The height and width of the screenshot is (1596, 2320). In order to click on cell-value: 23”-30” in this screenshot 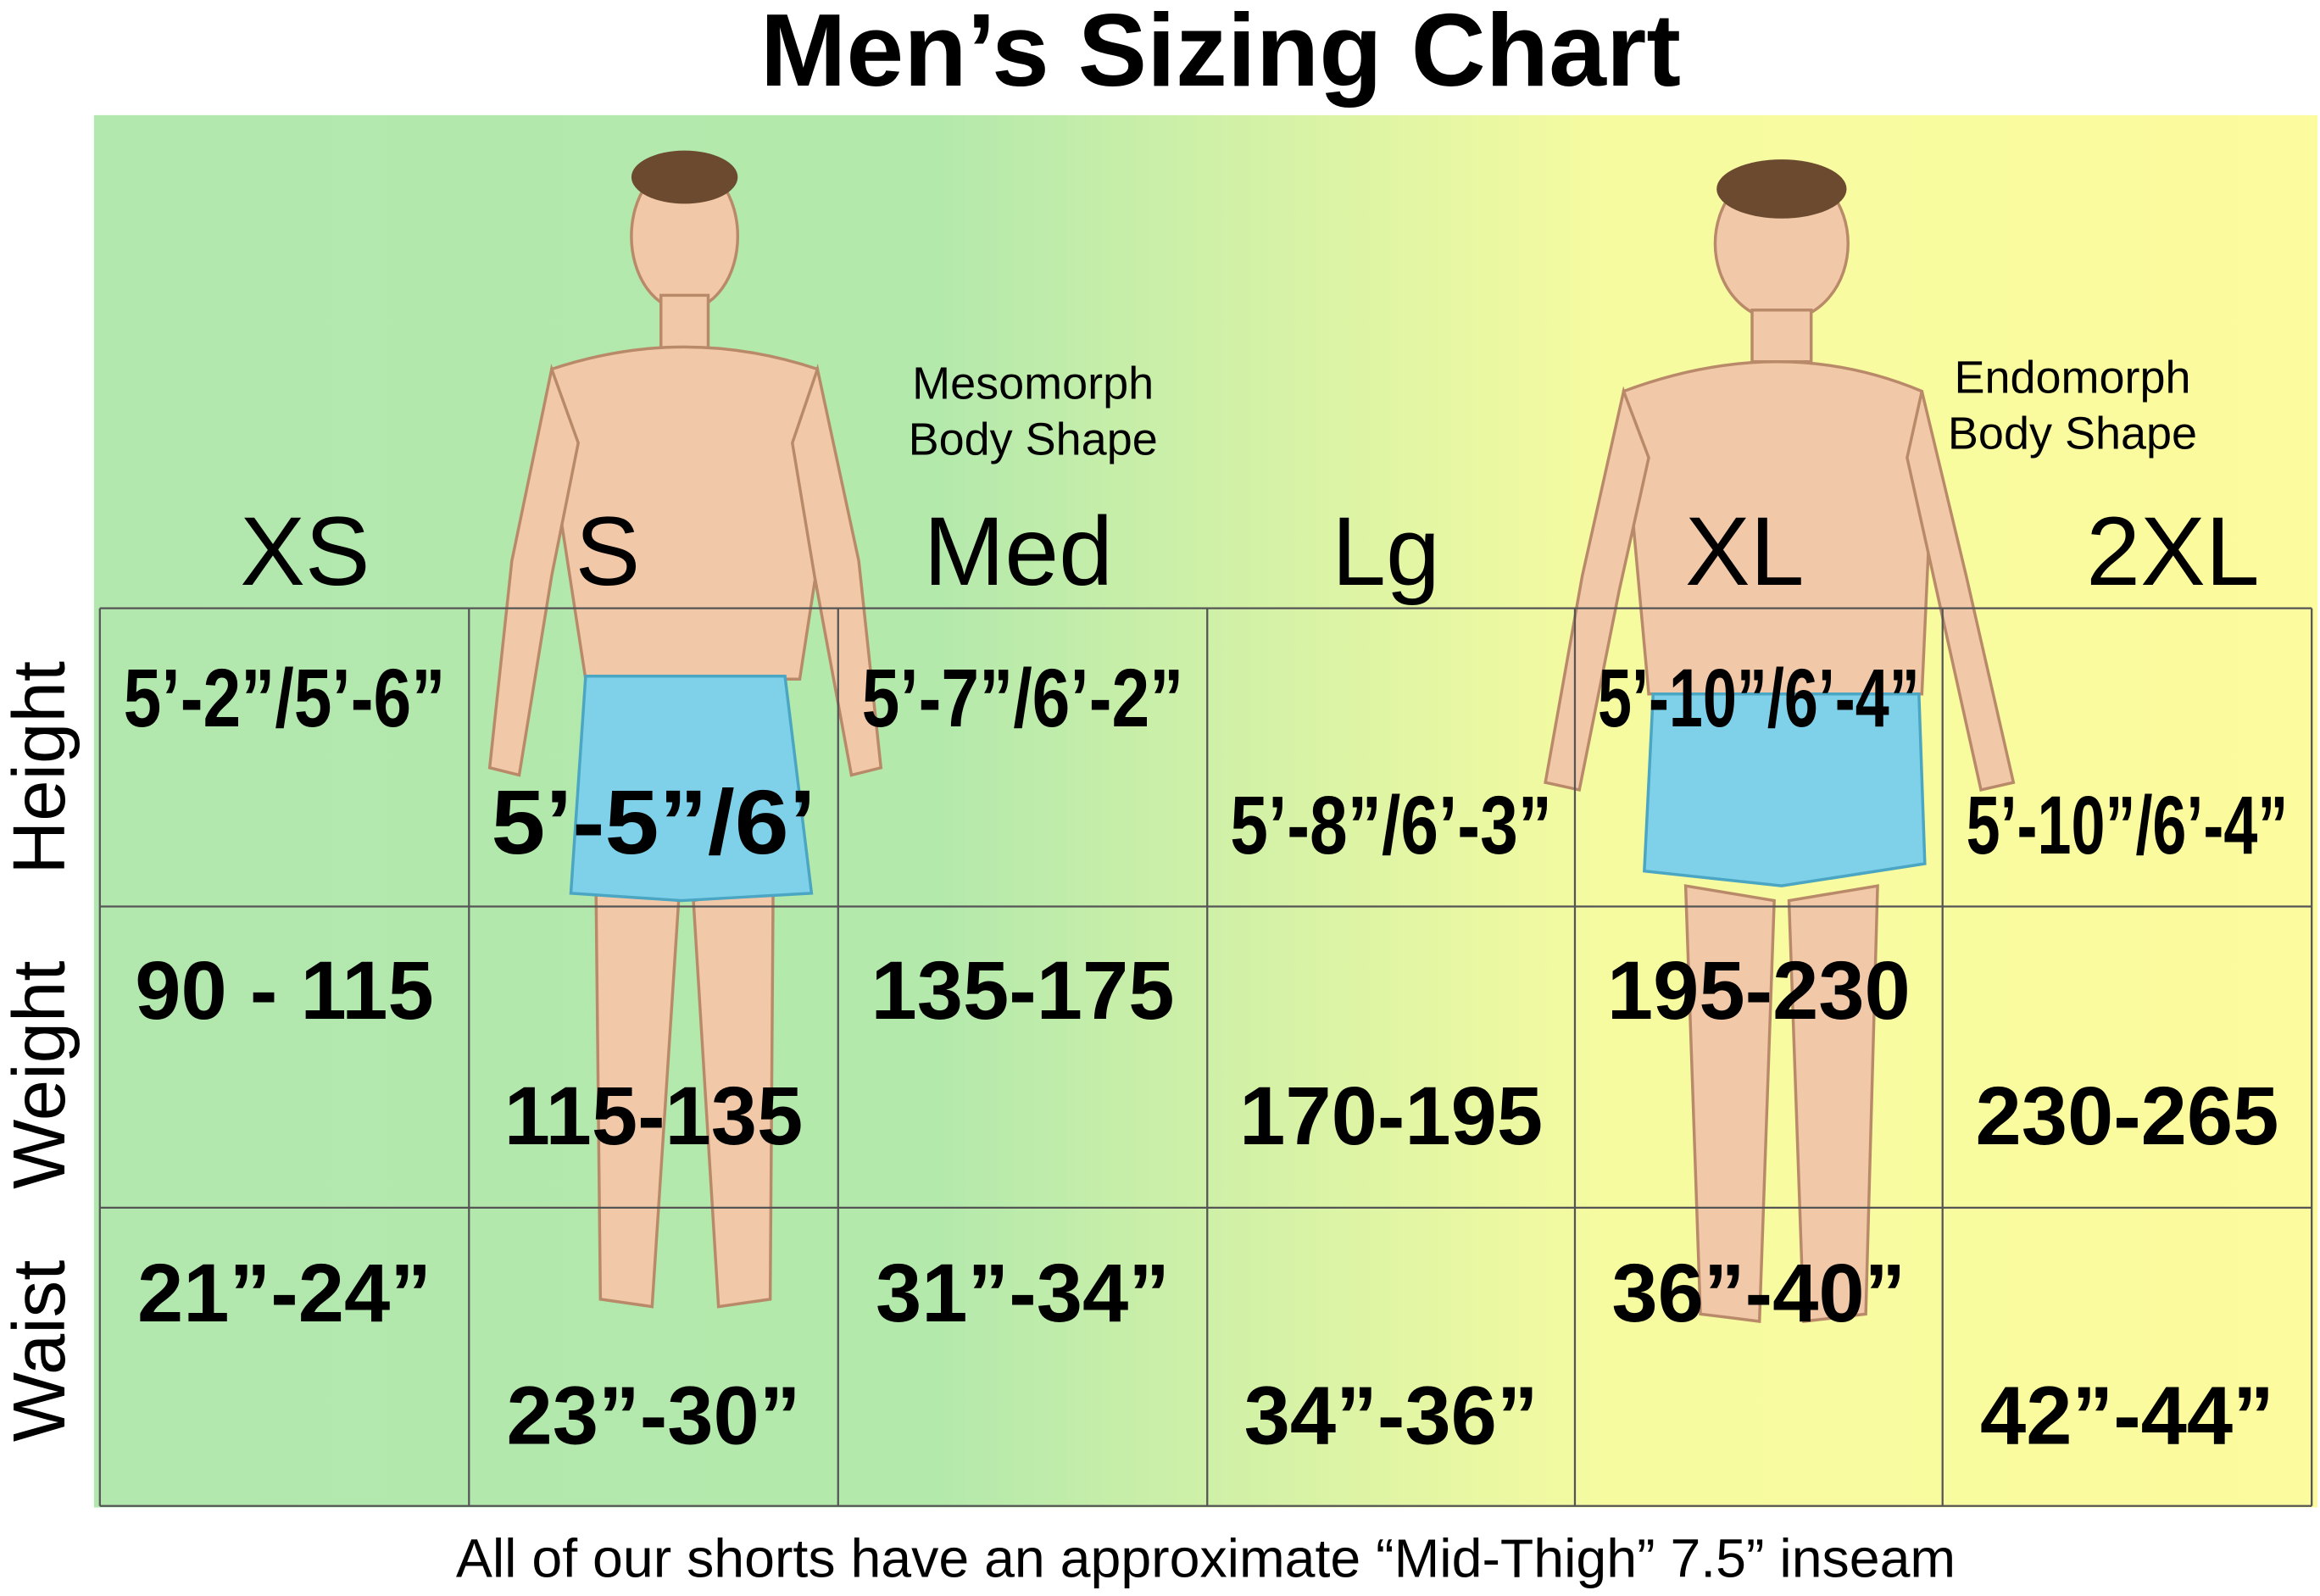, I will do `click(654, 1416)`.